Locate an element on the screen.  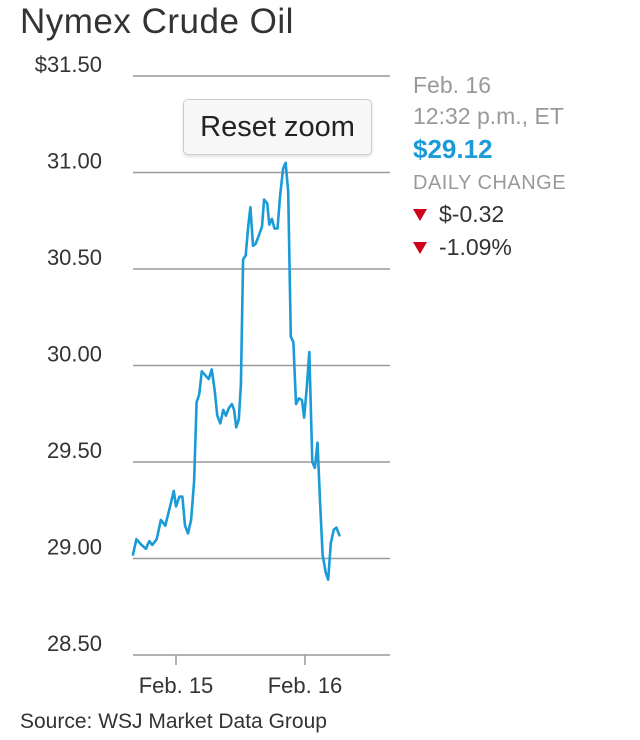
y-tick-label: 30.50 is located at coordinates (74, 257).